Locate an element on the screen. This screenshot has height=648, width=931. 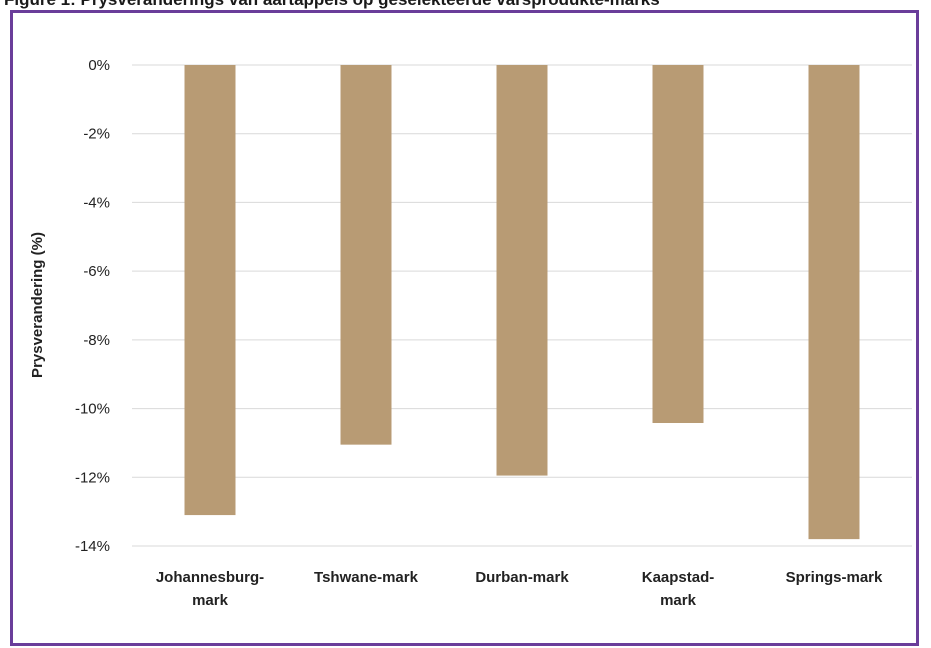
x-category-label: Springs-mark is located at coordinates (834, 577).